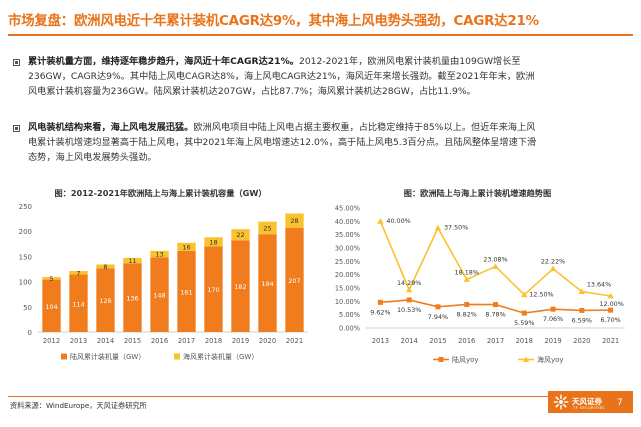 This screenshot has height=427, width=641. I want to click on onshore-data-label: 6.70%, so click(610, 320).